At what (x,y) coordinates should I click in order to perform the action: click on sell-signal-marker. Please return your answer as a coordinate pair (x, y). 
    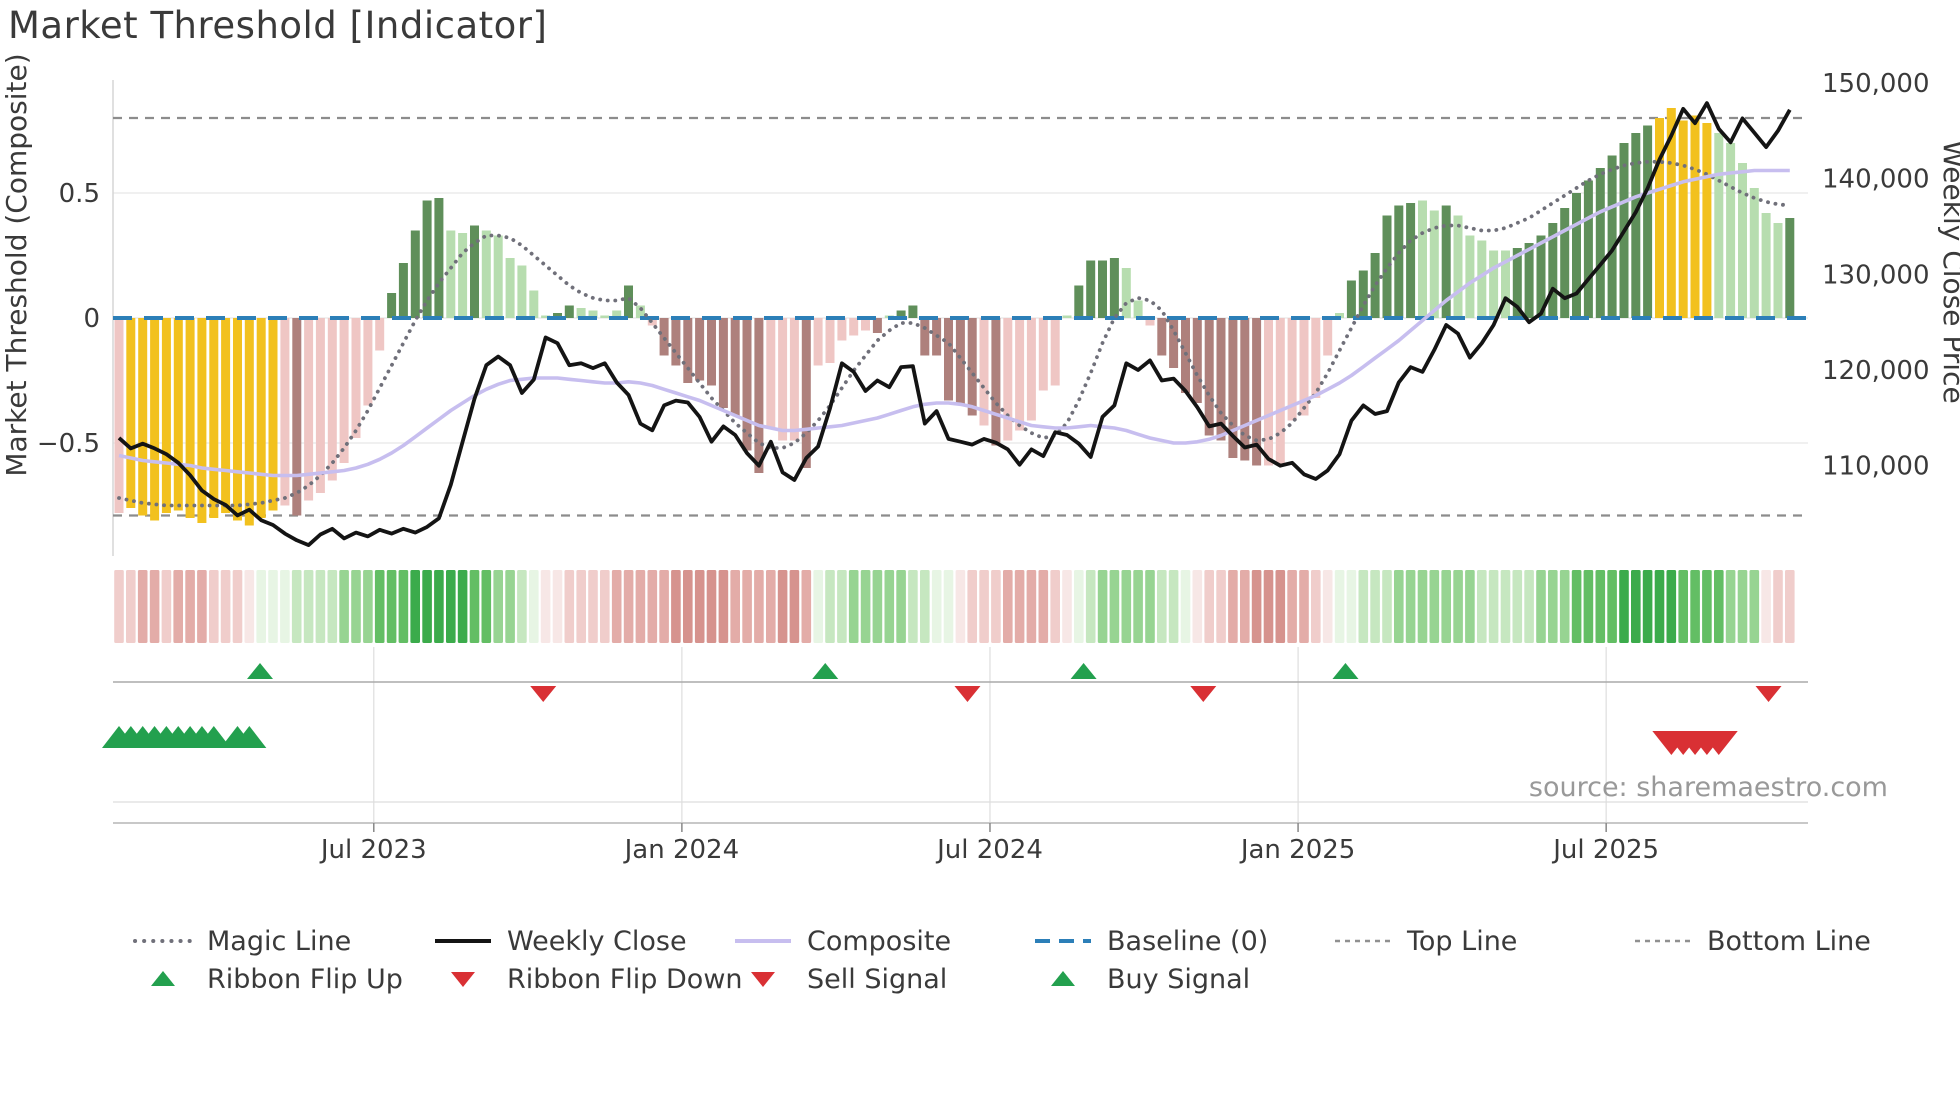
    Looking at the image, I should click on (1718, 743).